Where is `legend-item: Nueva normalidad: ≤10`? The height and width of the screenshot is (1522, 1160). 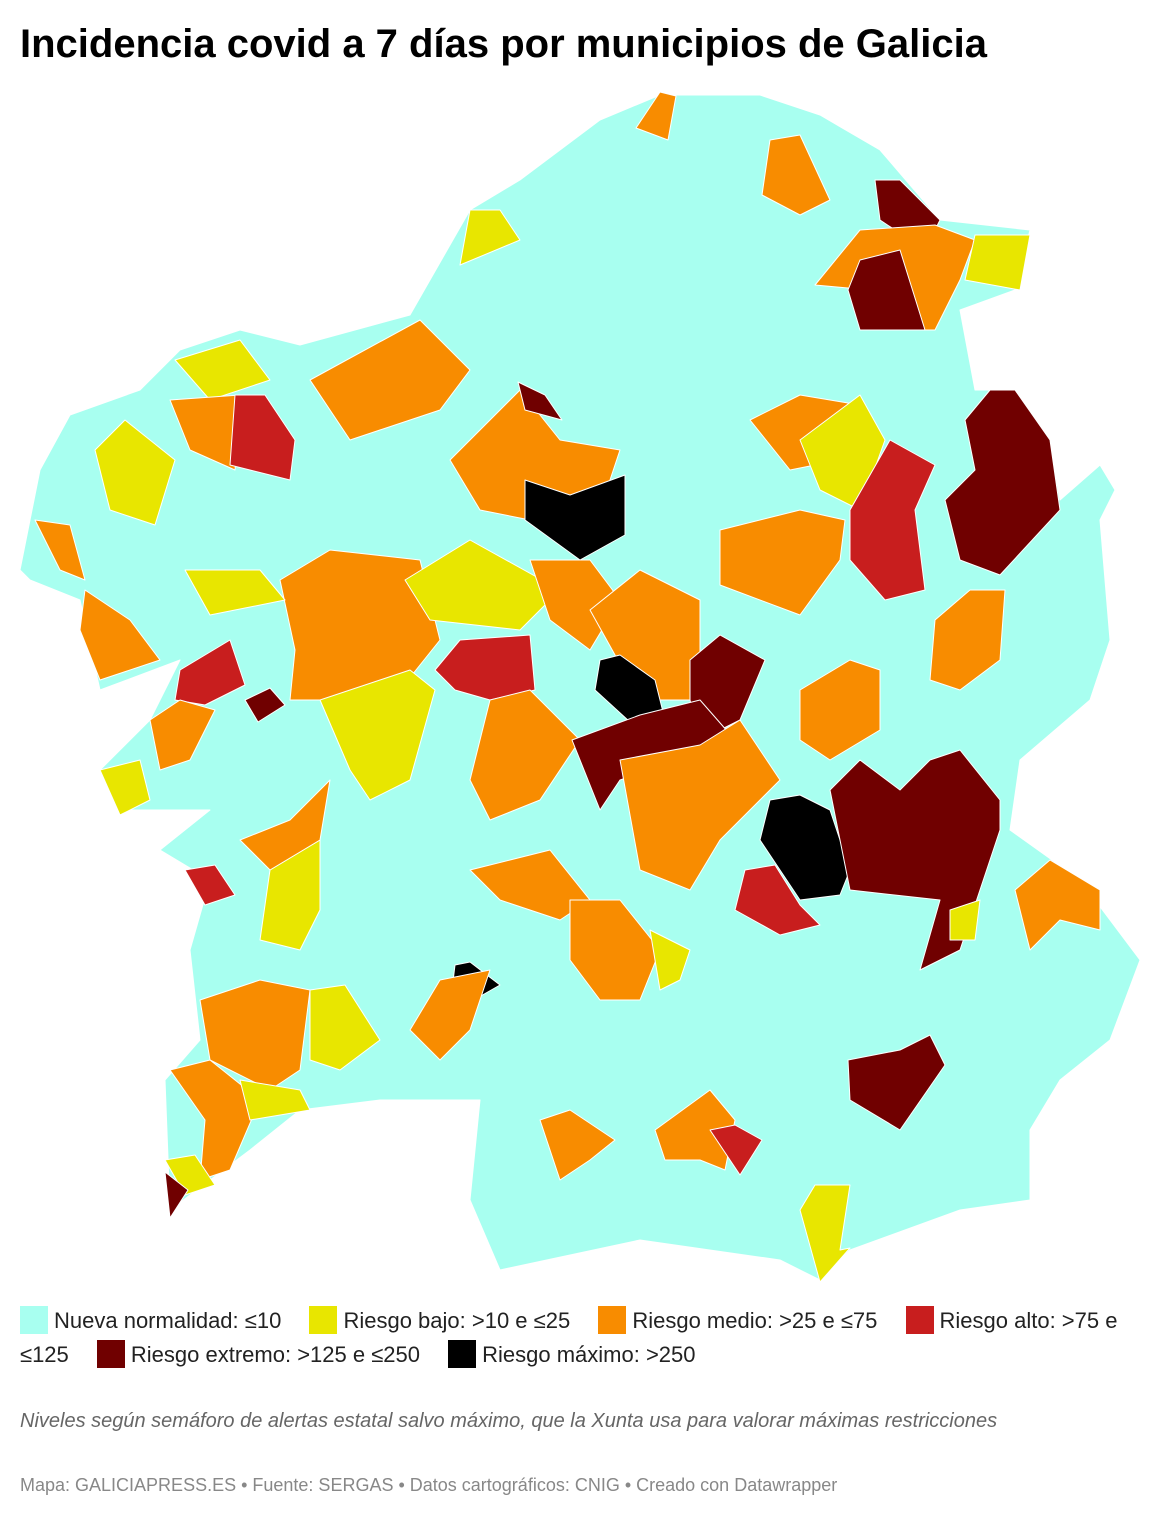
legend-item: Nueva normalidad: ≤10 is located at coordinates (151, 1320).